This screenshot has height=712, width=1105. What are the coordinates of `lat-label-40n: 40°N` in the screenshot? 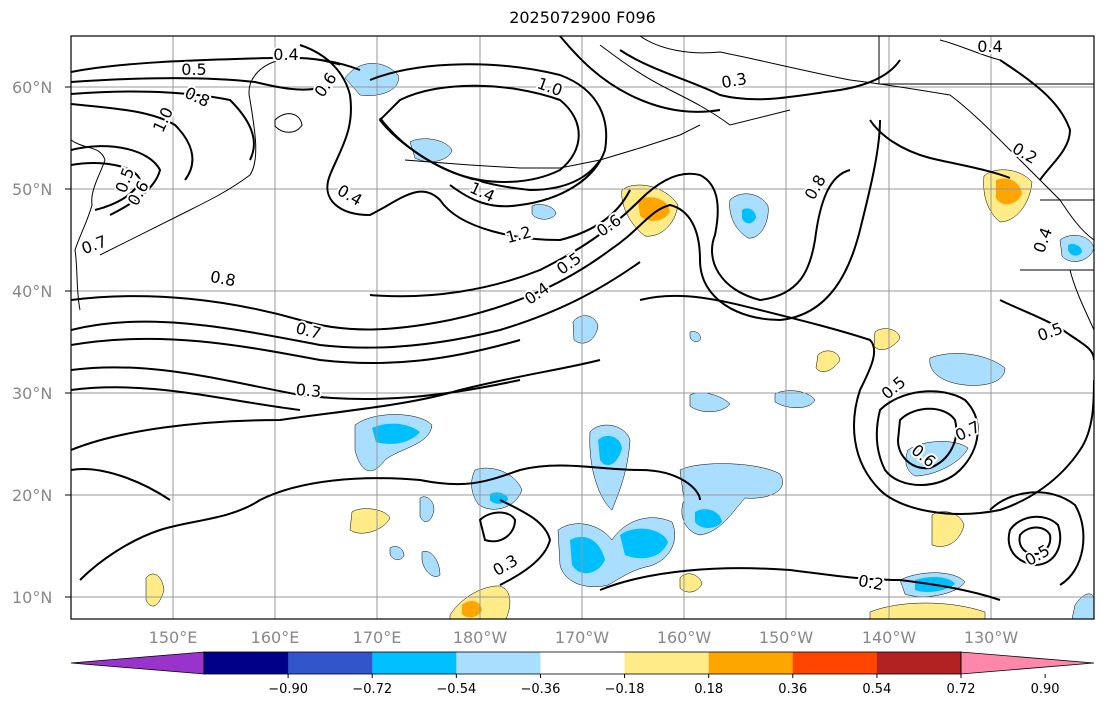 It's located at (32, 291).